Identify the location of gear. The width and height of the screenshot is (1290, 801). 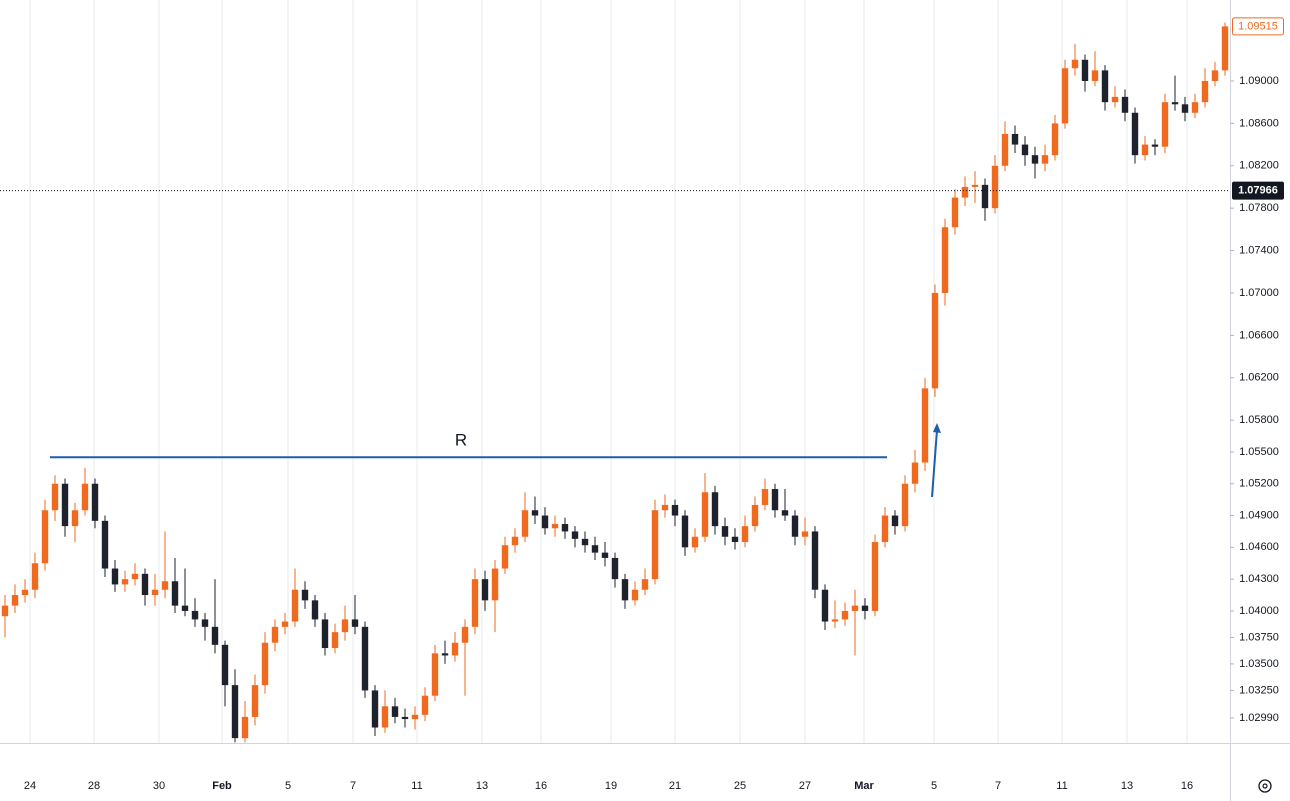
(1265, 786).